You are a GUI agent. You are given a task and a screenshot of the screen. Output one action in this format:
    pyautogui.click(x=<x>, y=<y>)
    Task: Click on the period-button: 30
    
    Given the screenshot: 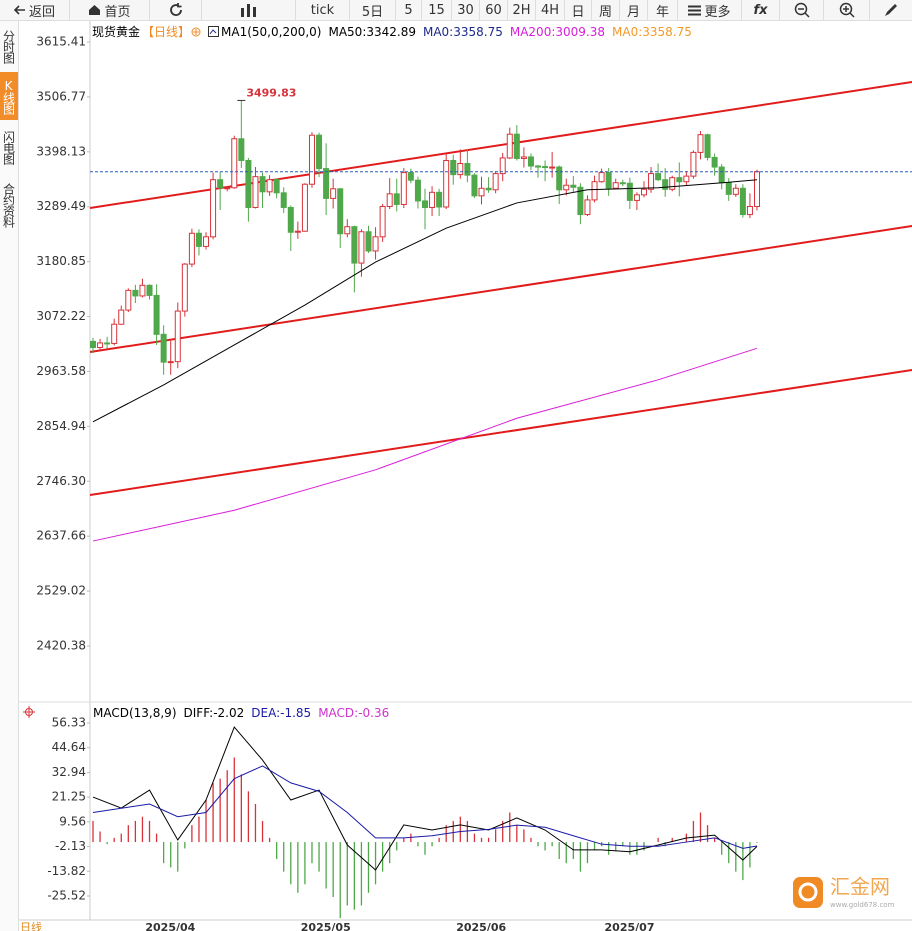 What is the action you would take?
    pyautogui.click(x=466, y=10)
    